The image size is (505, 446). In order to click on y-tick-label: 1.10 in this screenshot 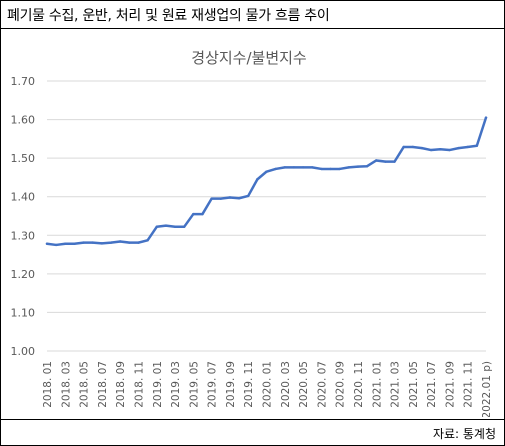, I will do `click(23, 312)`.